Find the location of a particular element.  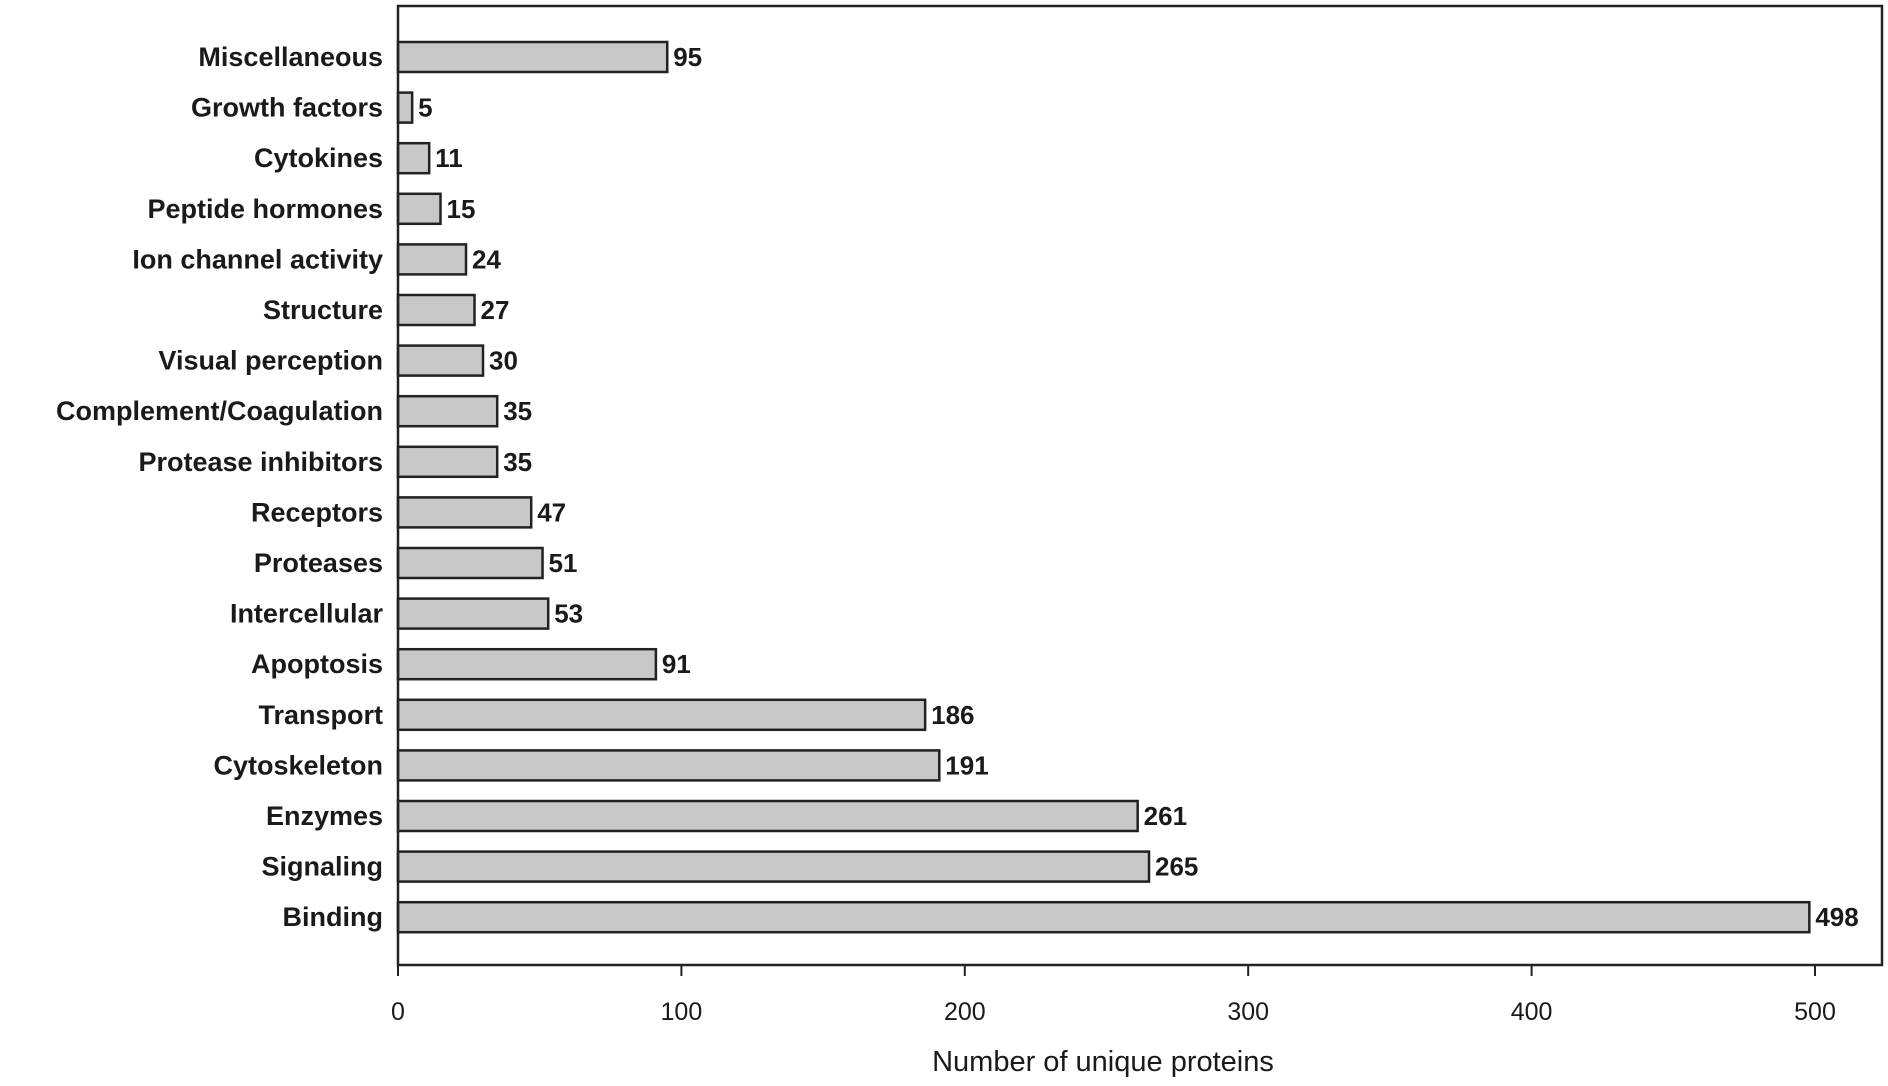

value-label-visual-perception: 30 is located at coordinates (503, 361).